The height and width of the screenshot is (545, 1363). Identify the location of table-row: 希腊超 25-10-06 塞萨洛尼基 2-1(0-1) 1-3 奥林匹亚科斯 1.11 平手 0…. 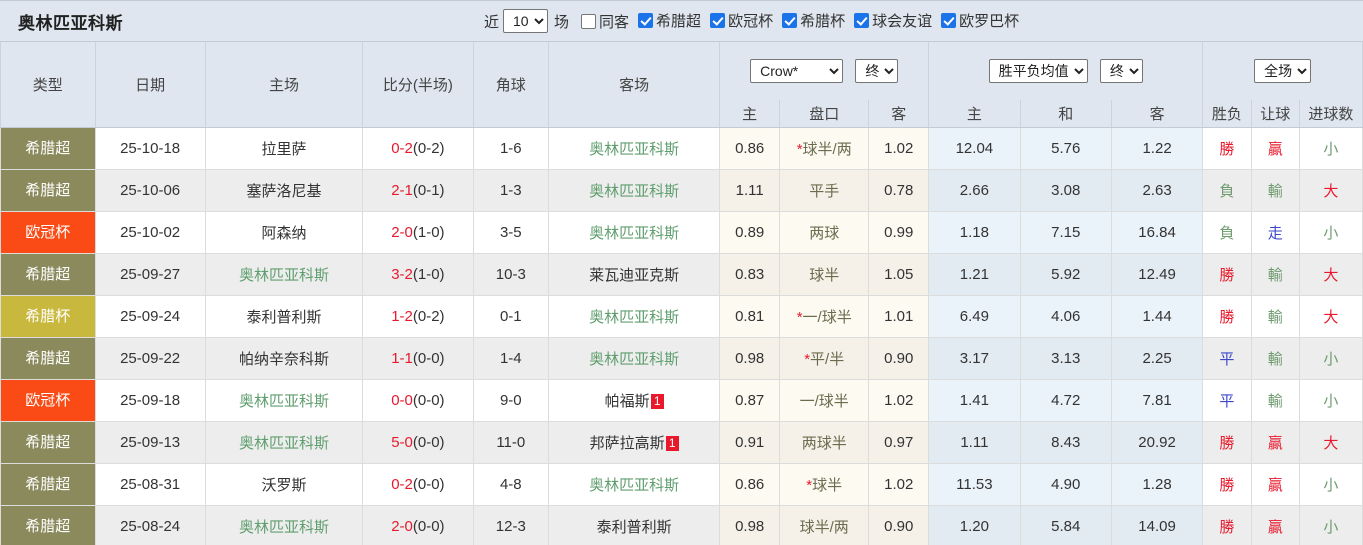
(681, 190).